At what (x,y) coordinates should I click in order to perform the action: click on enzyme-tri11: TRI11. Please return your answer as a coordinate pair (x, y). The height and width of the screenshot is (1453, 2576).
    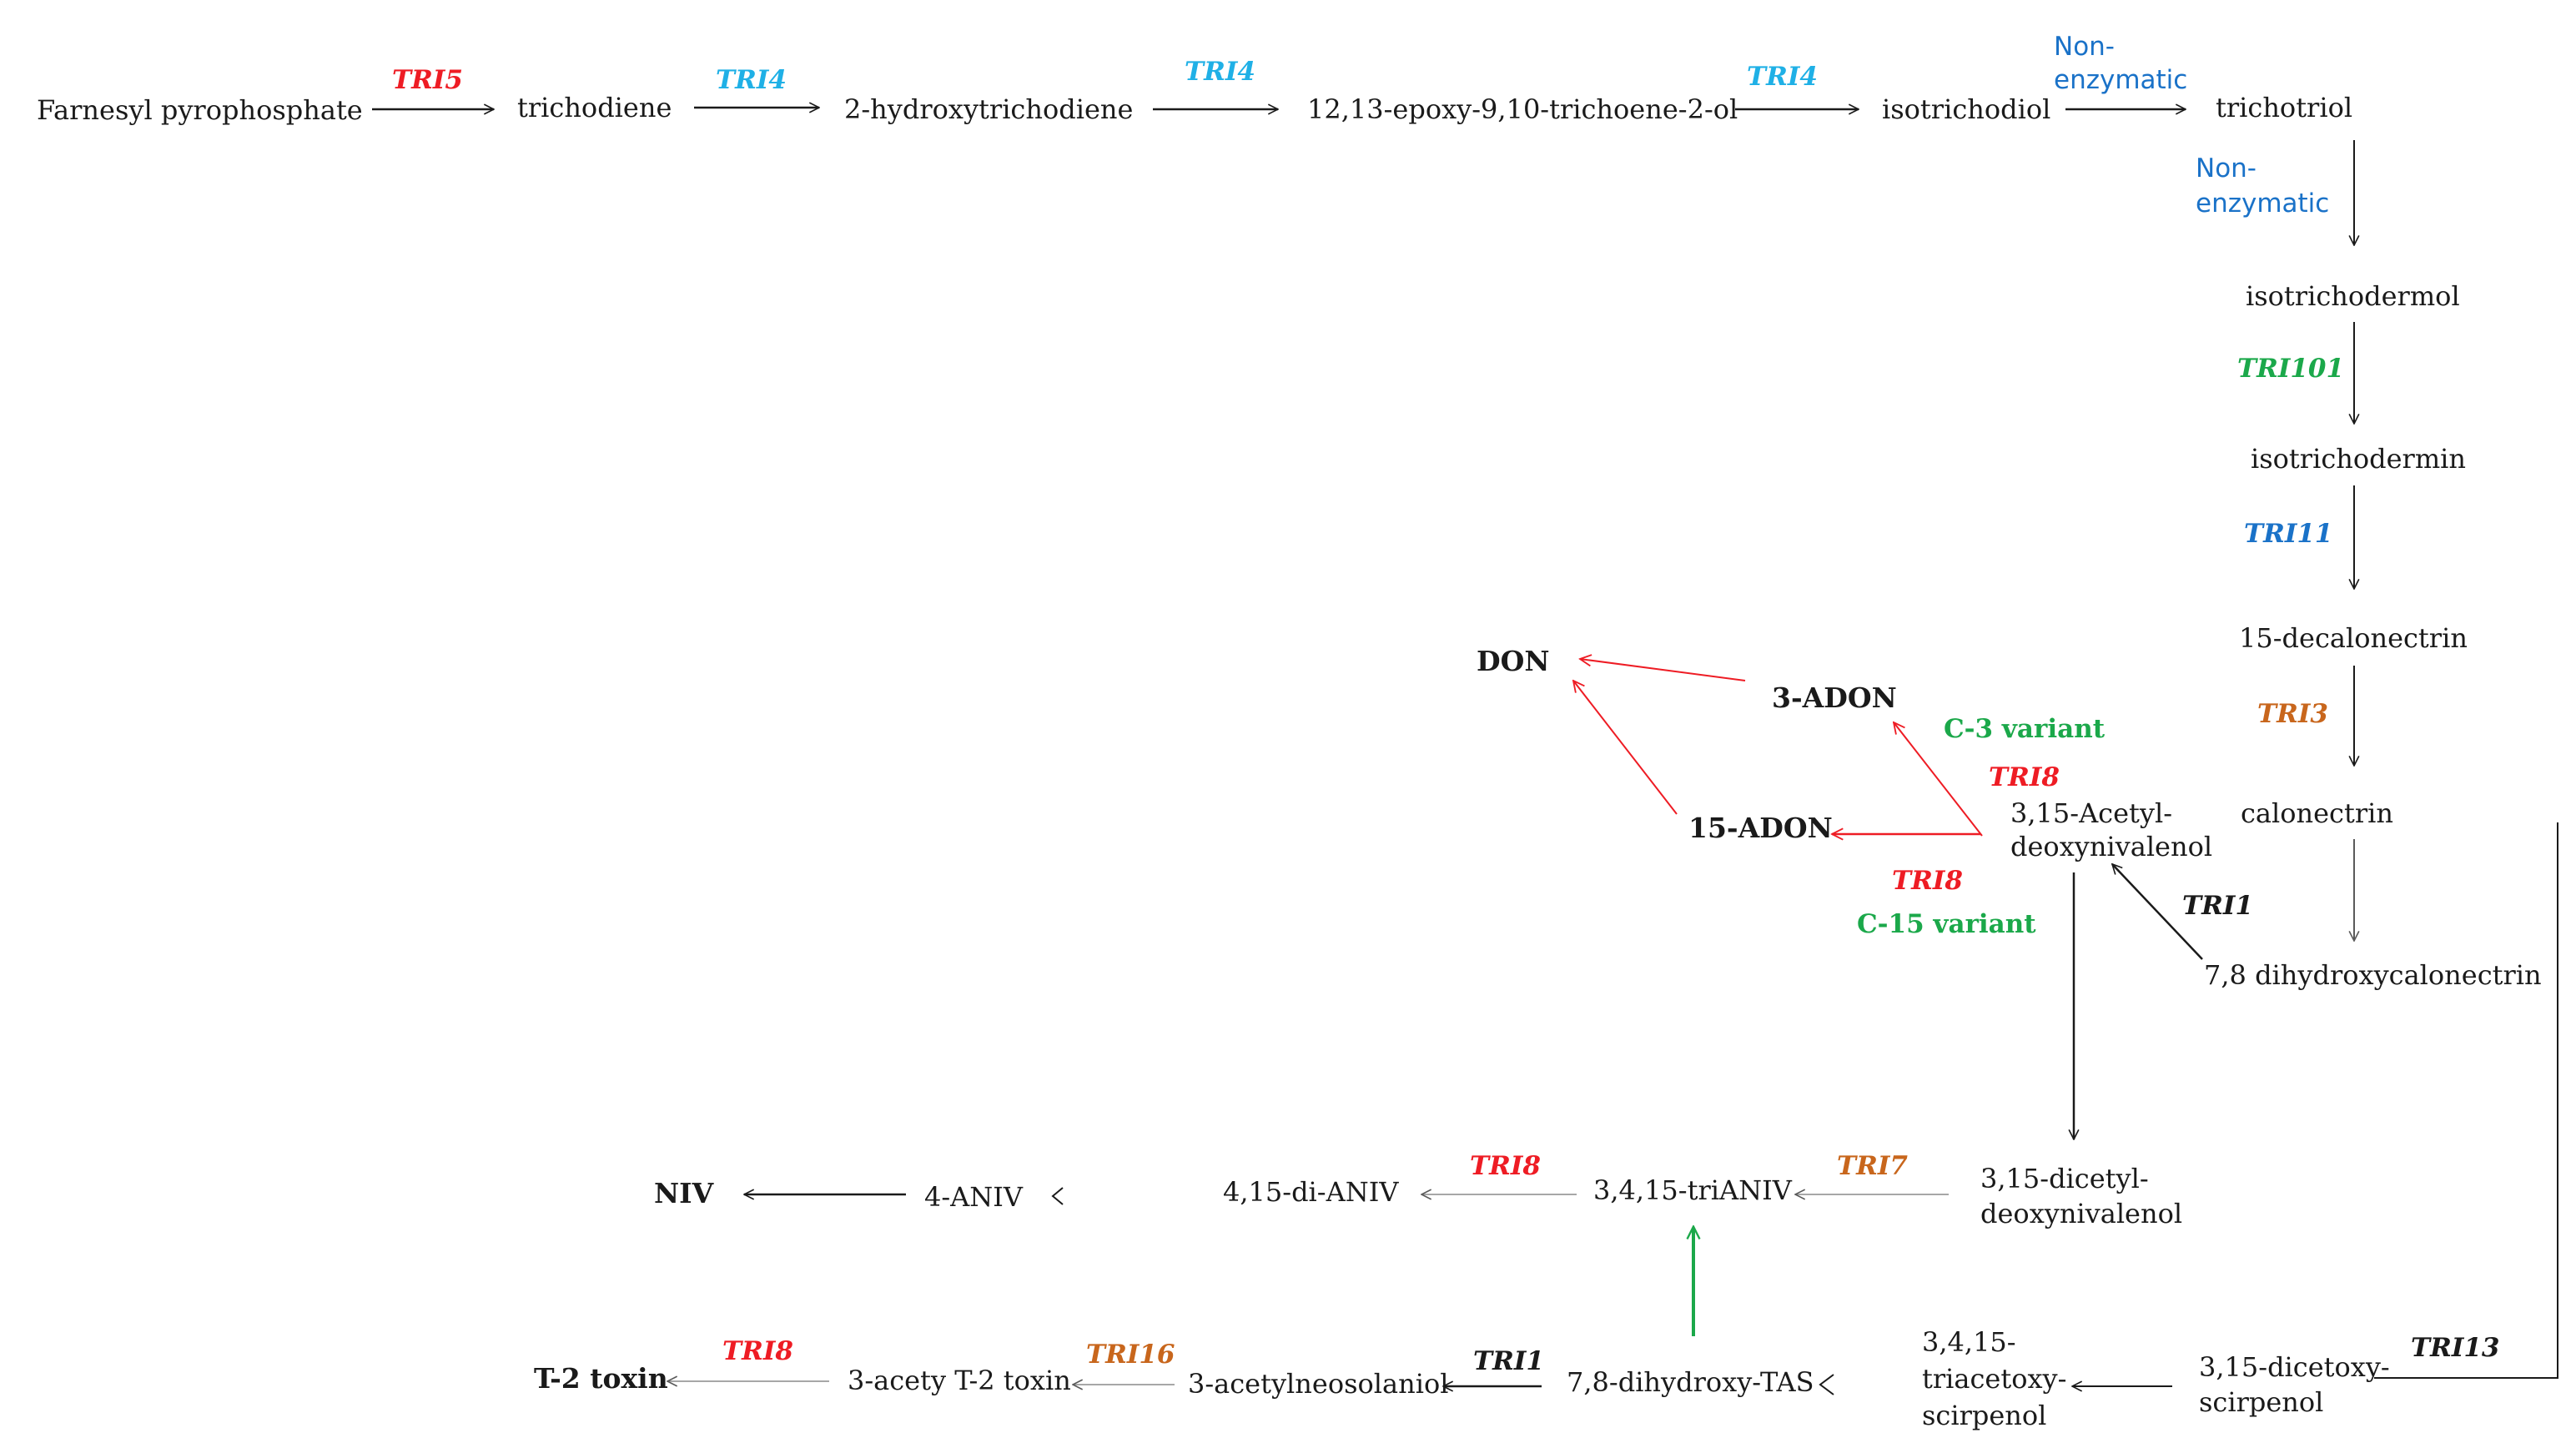
    Looking at the image, I should click on (2288, 534).